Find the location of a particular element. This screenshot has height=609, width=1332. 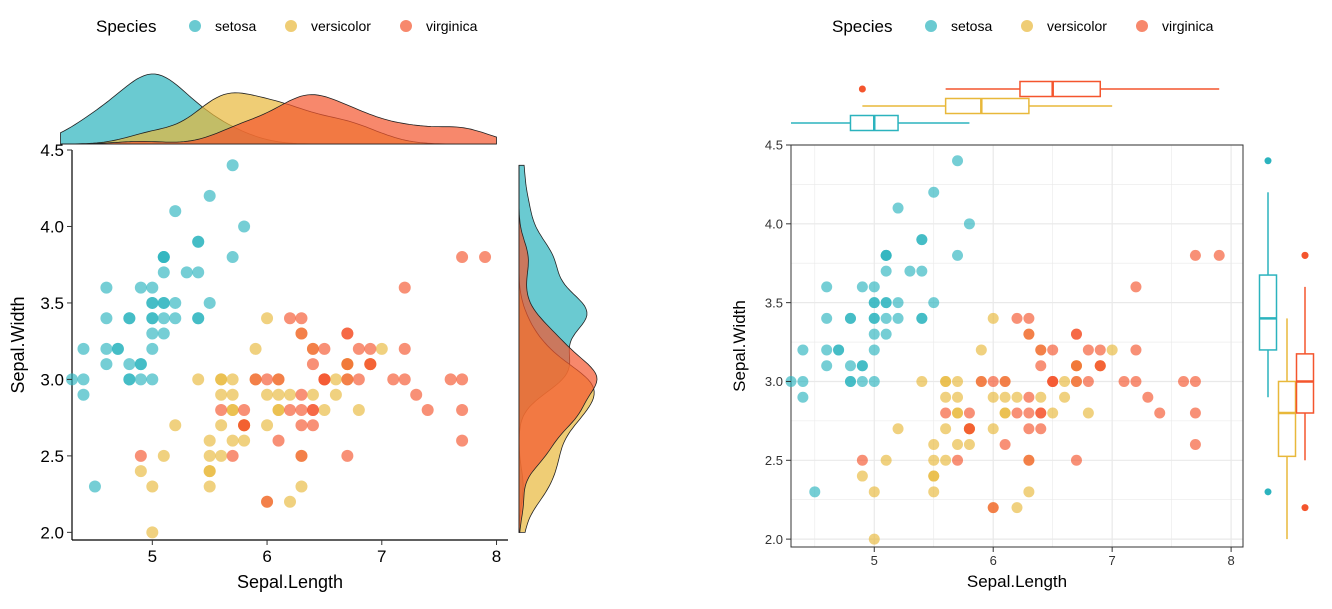

legend-key-versicolor is located at coordinates (1027, 26).